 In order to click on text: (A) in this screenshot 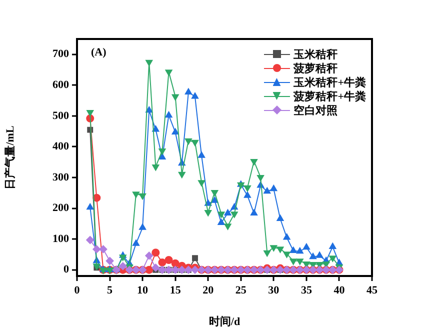, I will do `click(99, 52)`.